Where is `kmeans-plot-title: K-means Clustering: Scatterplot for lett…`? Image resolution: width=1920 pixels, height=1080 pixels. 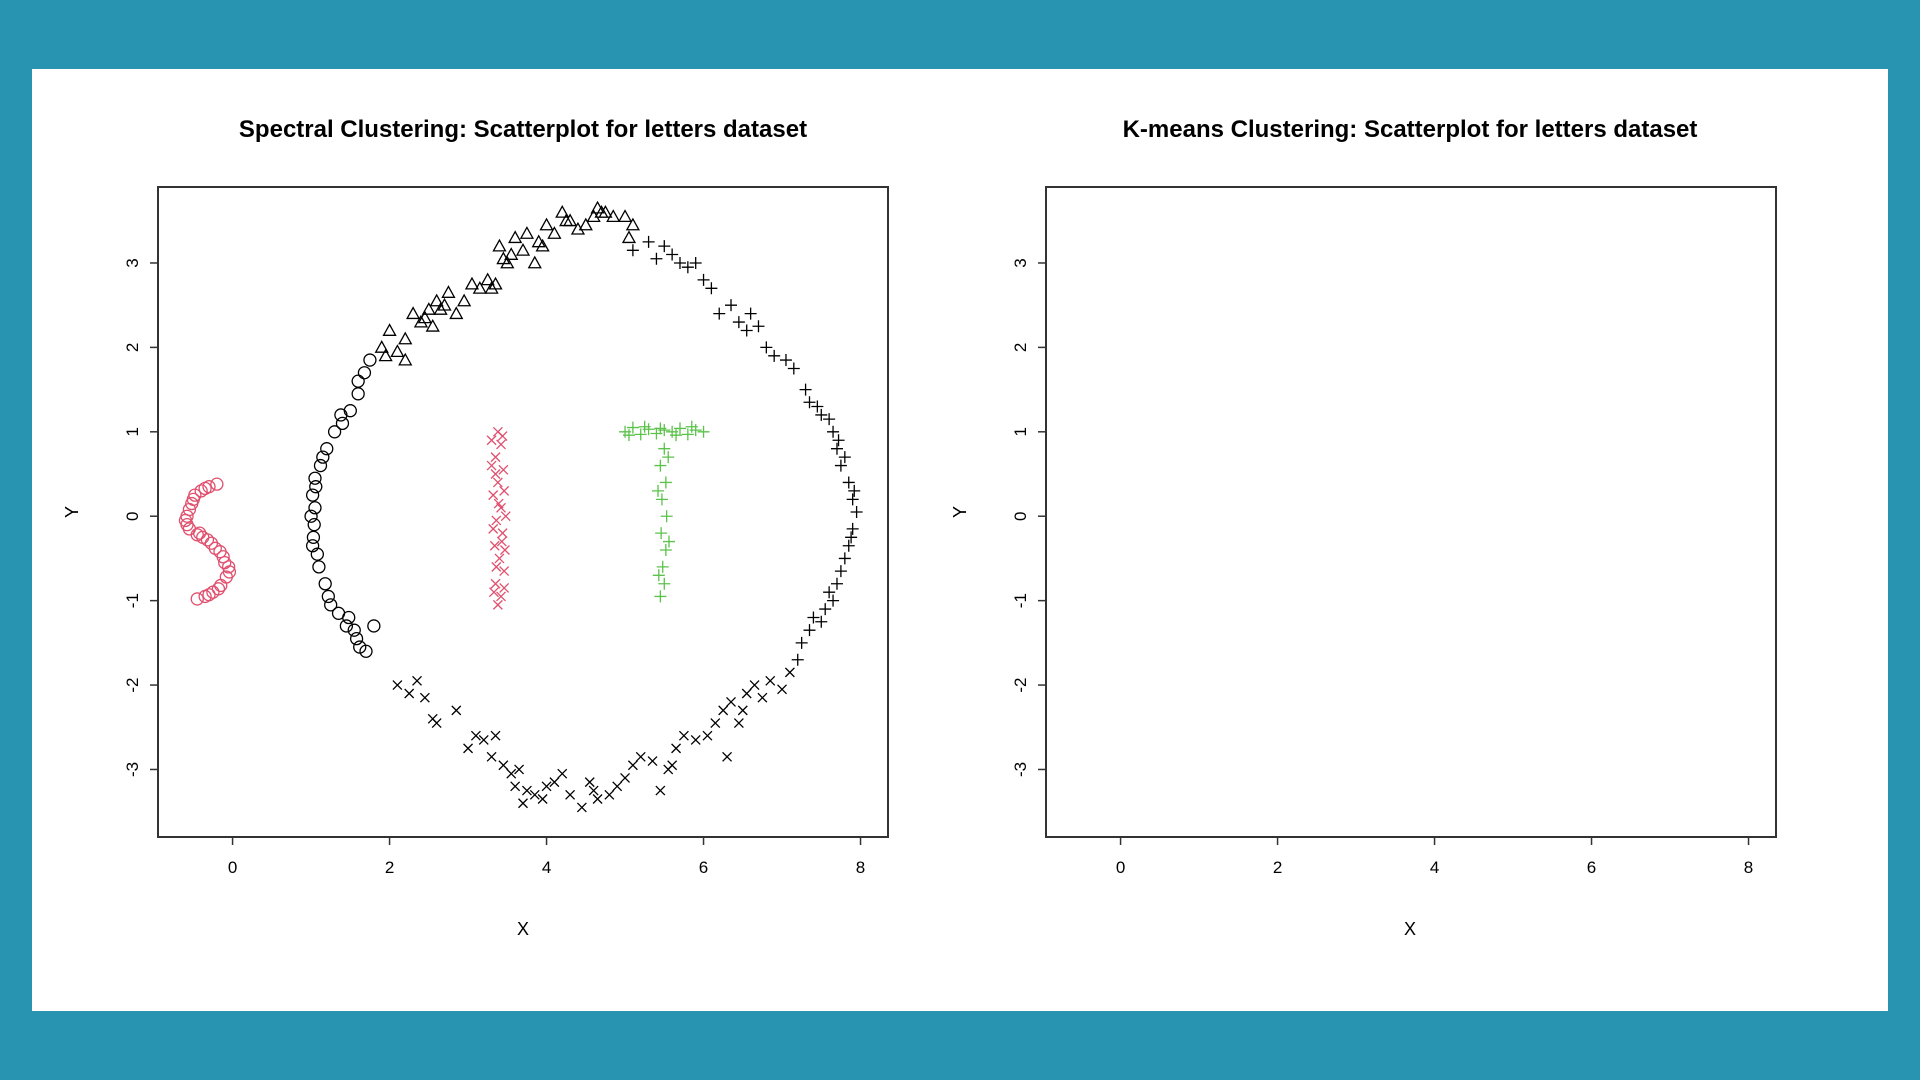
kmeans-plot-title: K-means Clustering: Scatterplot for lett… is located at coordinates (1410, 129).